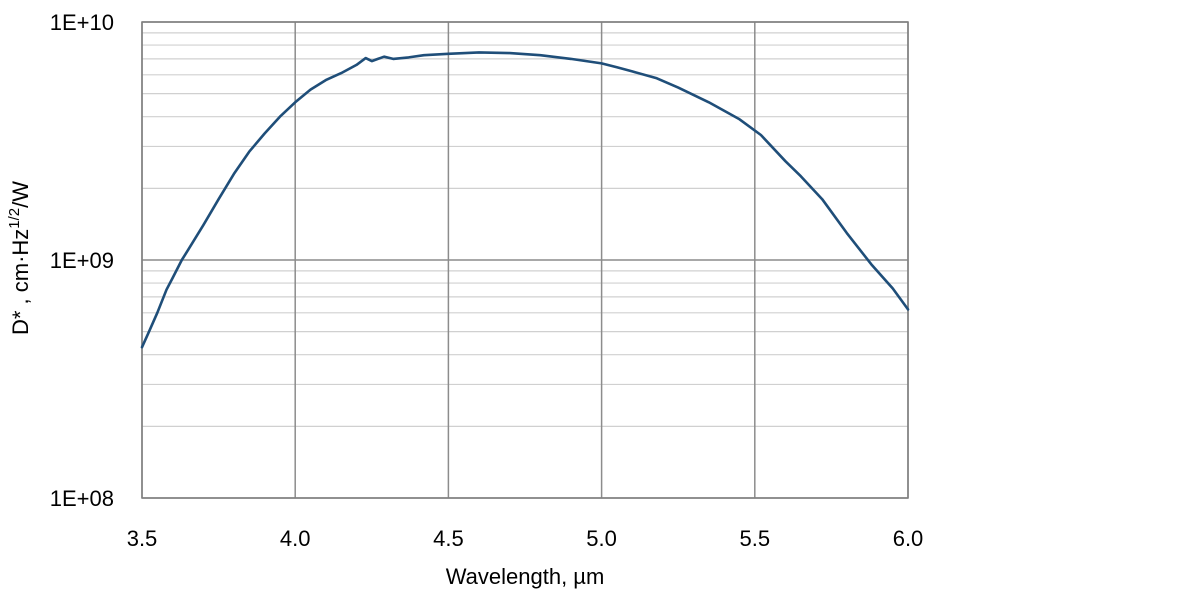 This screenshot has height=600, width=1200. What do you see at coordinates (20, 194) in the screenshot?
I see `y-axis-title-tail: /W` at bounding box center [20, 194].